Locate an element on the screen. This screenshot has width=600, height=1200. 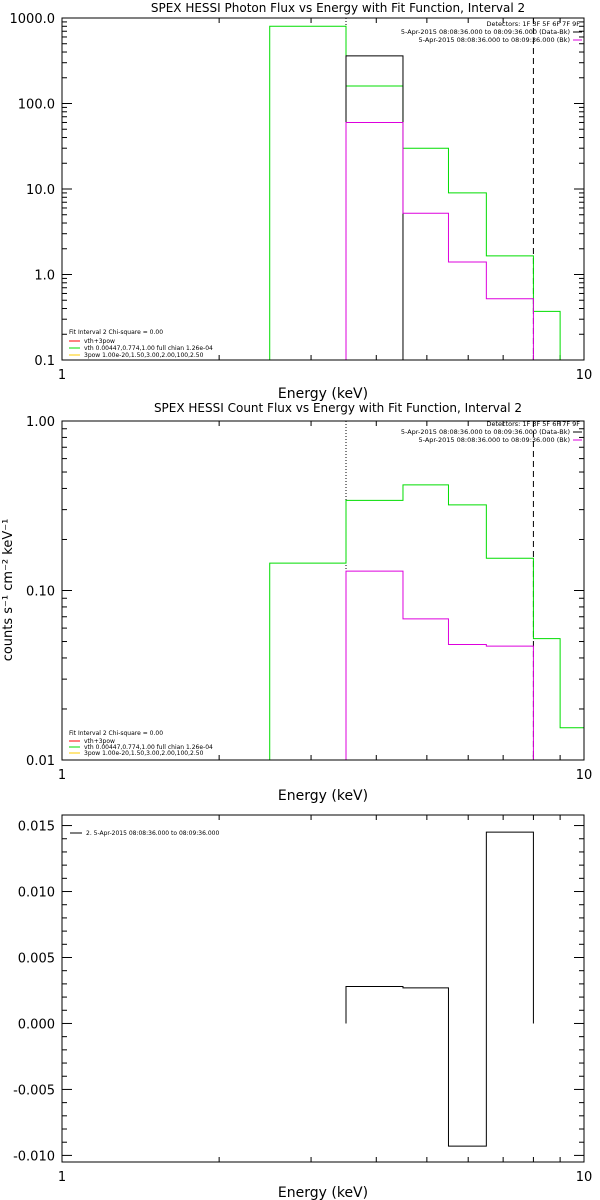
y-tick-label: 1000.0 is located at coordinates (33, 19).